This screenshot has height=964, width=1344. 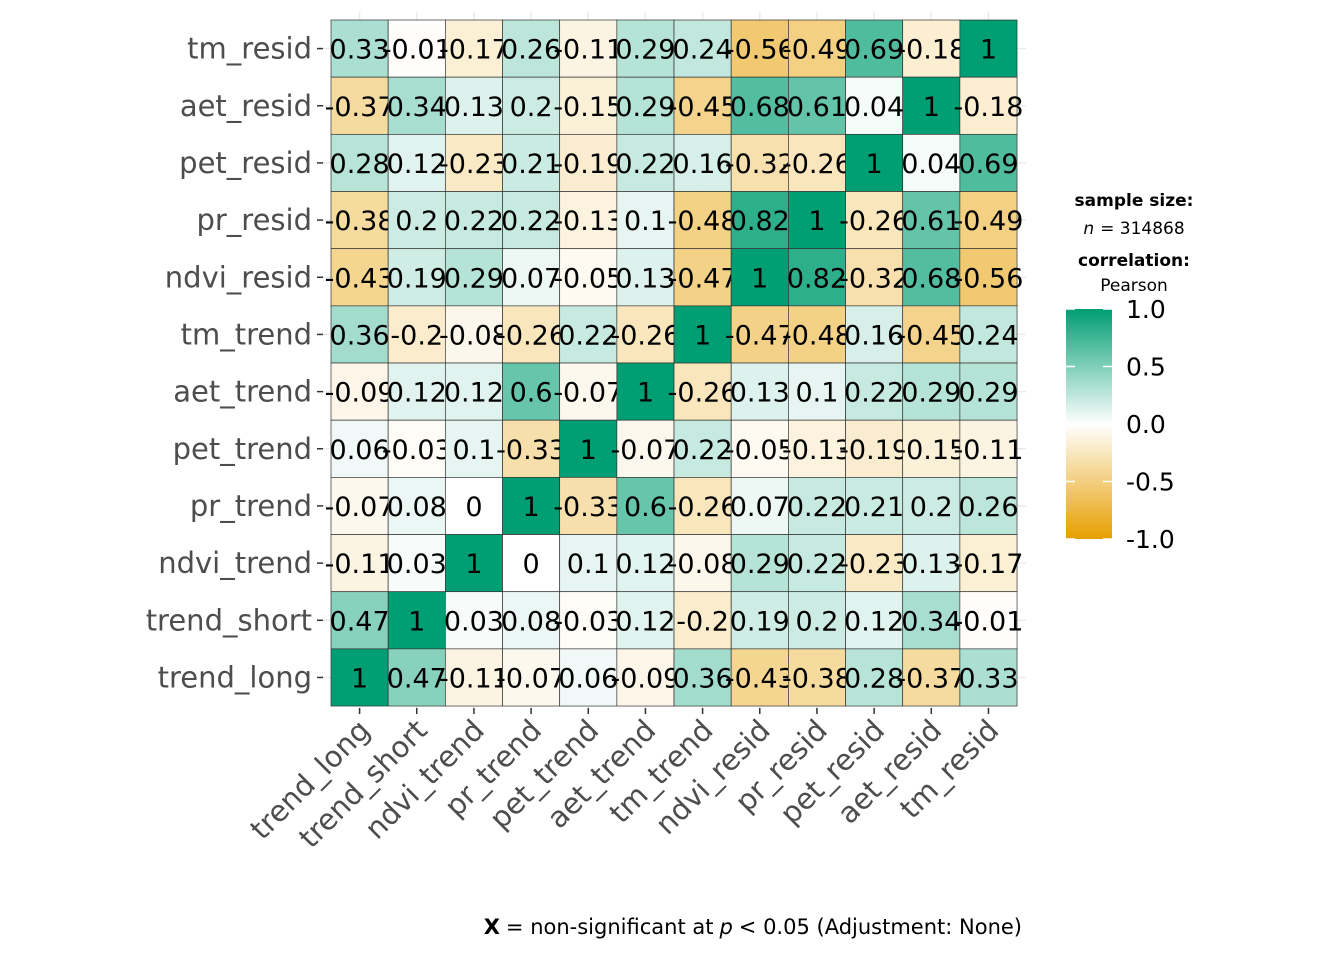 I want to click on cell-value-label: 0.04, so click(x=931, y=164).